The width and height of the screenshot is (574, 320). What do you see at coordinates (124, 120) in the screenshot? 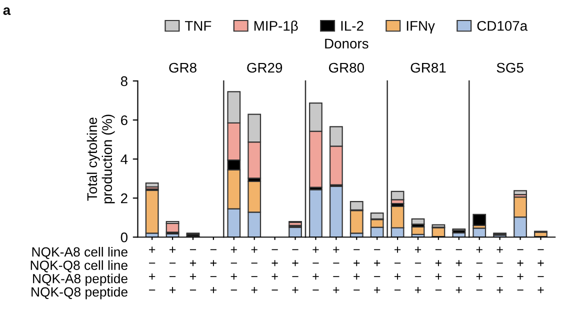
I see `y-tick-label: 6` at bounding box center [124, 120].